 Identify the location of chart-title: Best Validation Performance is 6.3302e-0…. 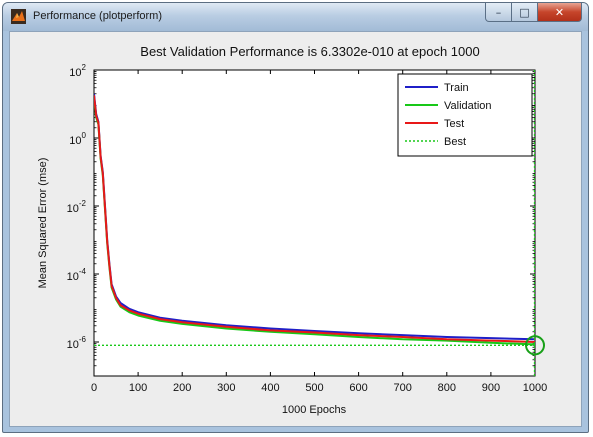
(309, 51).